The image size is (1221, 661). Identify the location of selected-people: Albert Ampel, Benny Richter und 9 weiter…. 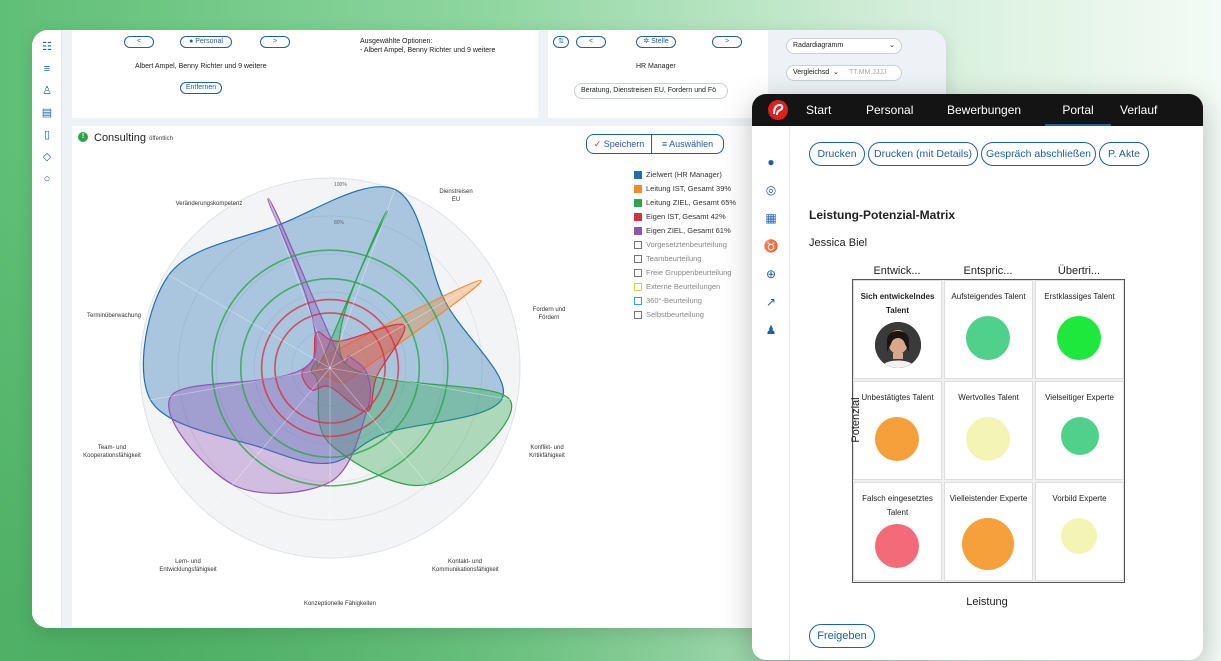
(201, 66).